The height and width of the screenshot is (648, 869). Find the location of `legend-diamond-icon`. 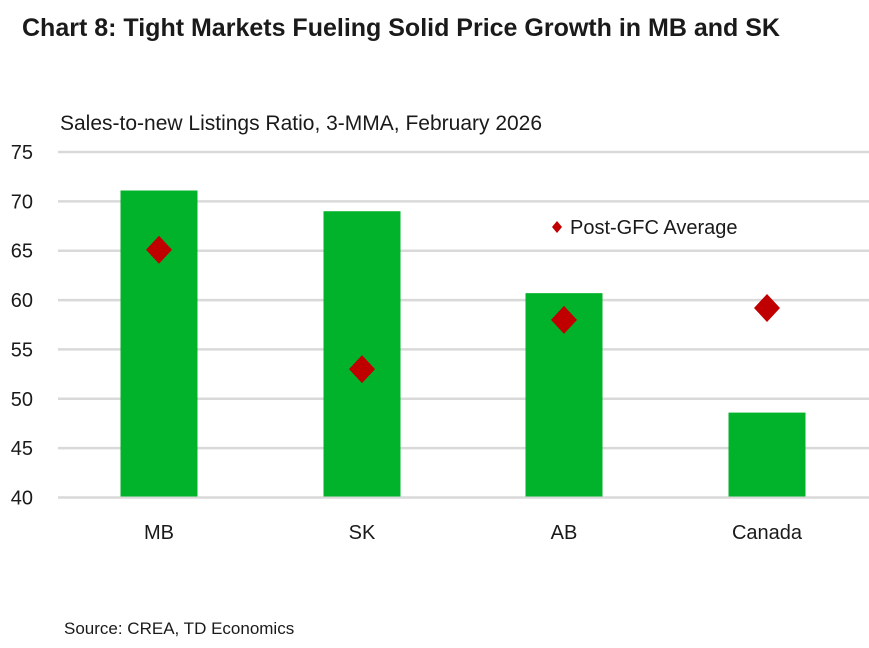

legend-diamond-icon is located at coordinates (557, 227).